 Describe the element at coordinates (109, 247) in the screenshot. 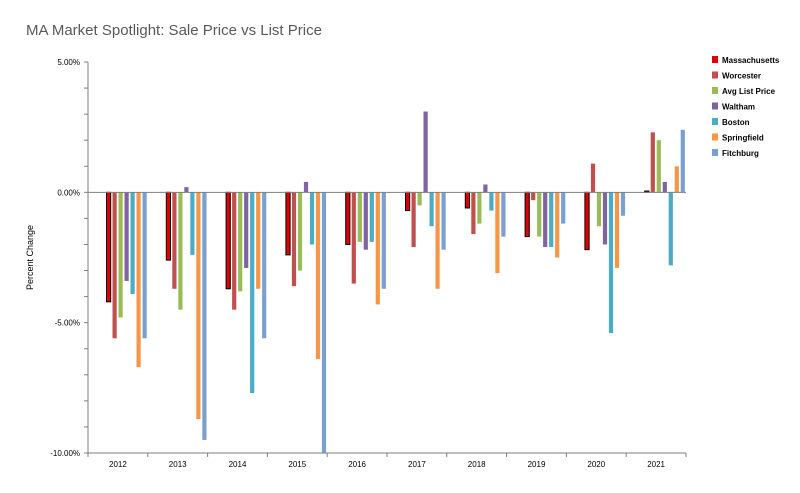

I see `bar-massachusetts-2012` at that location.